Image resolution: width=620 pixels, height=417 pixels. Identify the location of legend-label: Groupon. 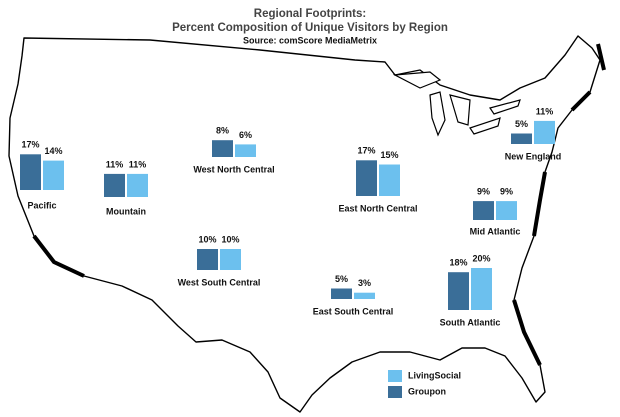
(427, 391).